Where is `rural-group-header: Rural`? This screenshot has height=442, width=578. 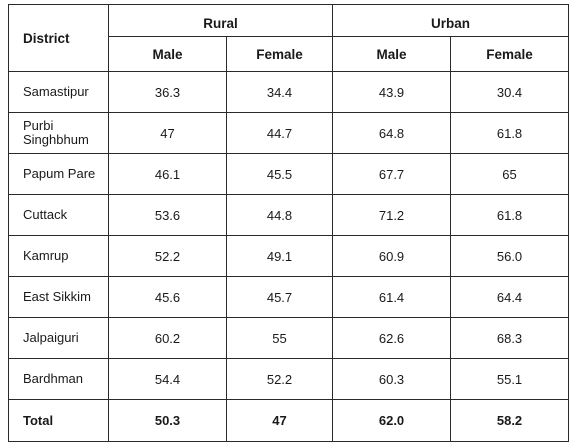 rural-group-header: Rural is located at coordinates (220, 20).